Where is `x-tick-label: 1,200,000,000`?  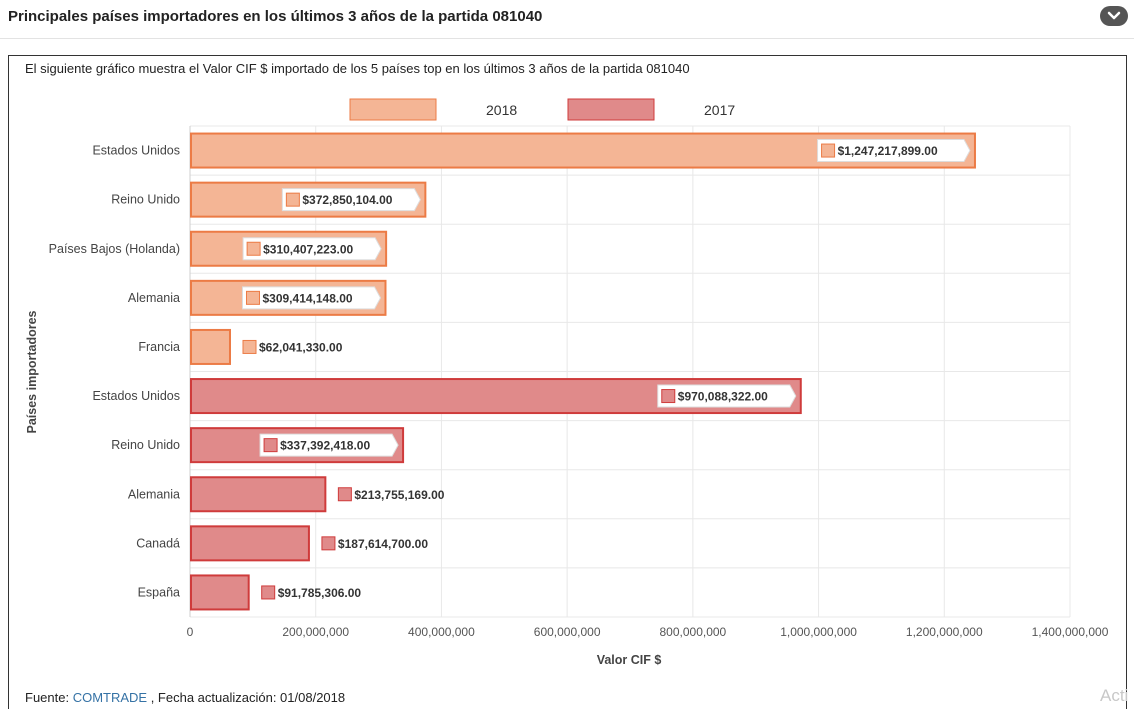
x-tick-label: 1,200,000,000 is located at coordinates (944, 632).